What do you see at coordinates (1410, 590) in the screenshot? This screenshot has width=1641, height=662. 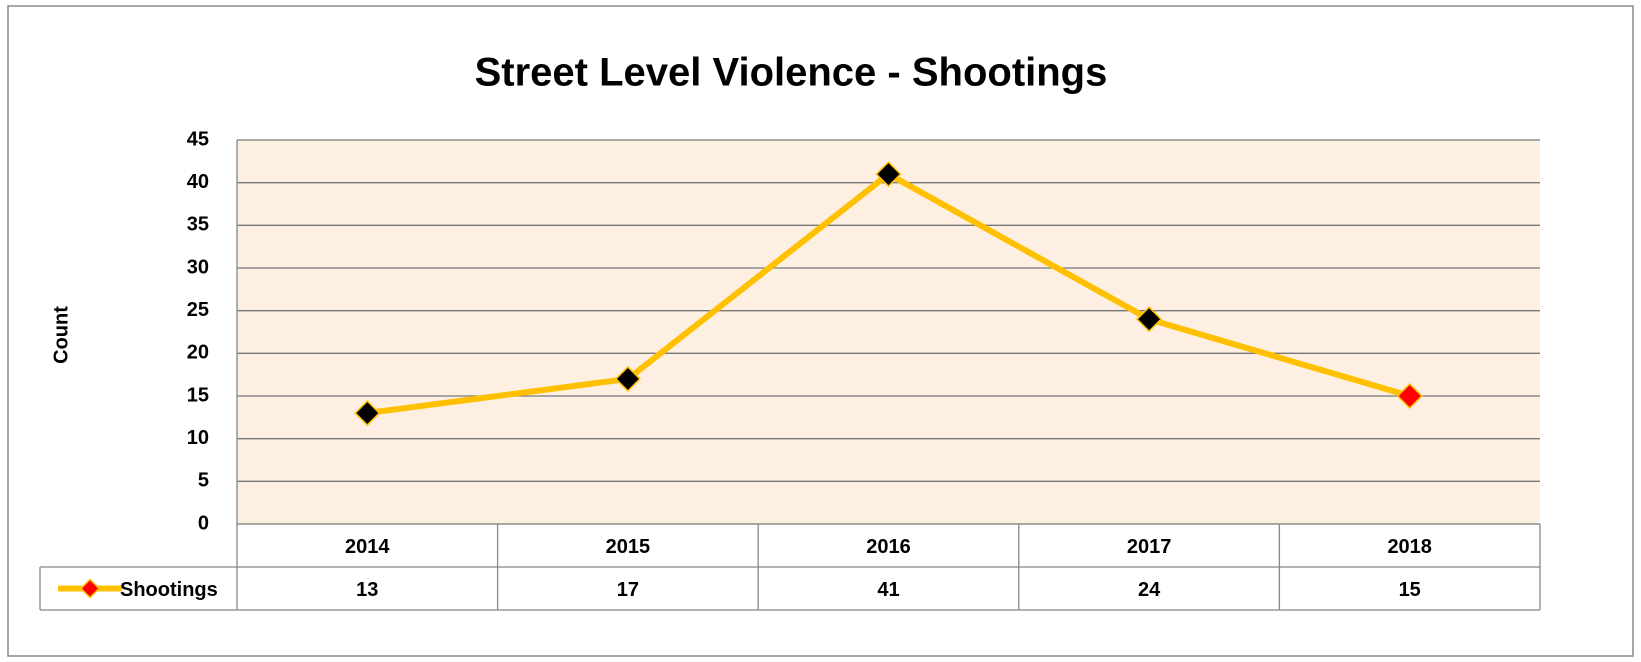 I see `table-value: 15` at bounding box center [1410, 590].